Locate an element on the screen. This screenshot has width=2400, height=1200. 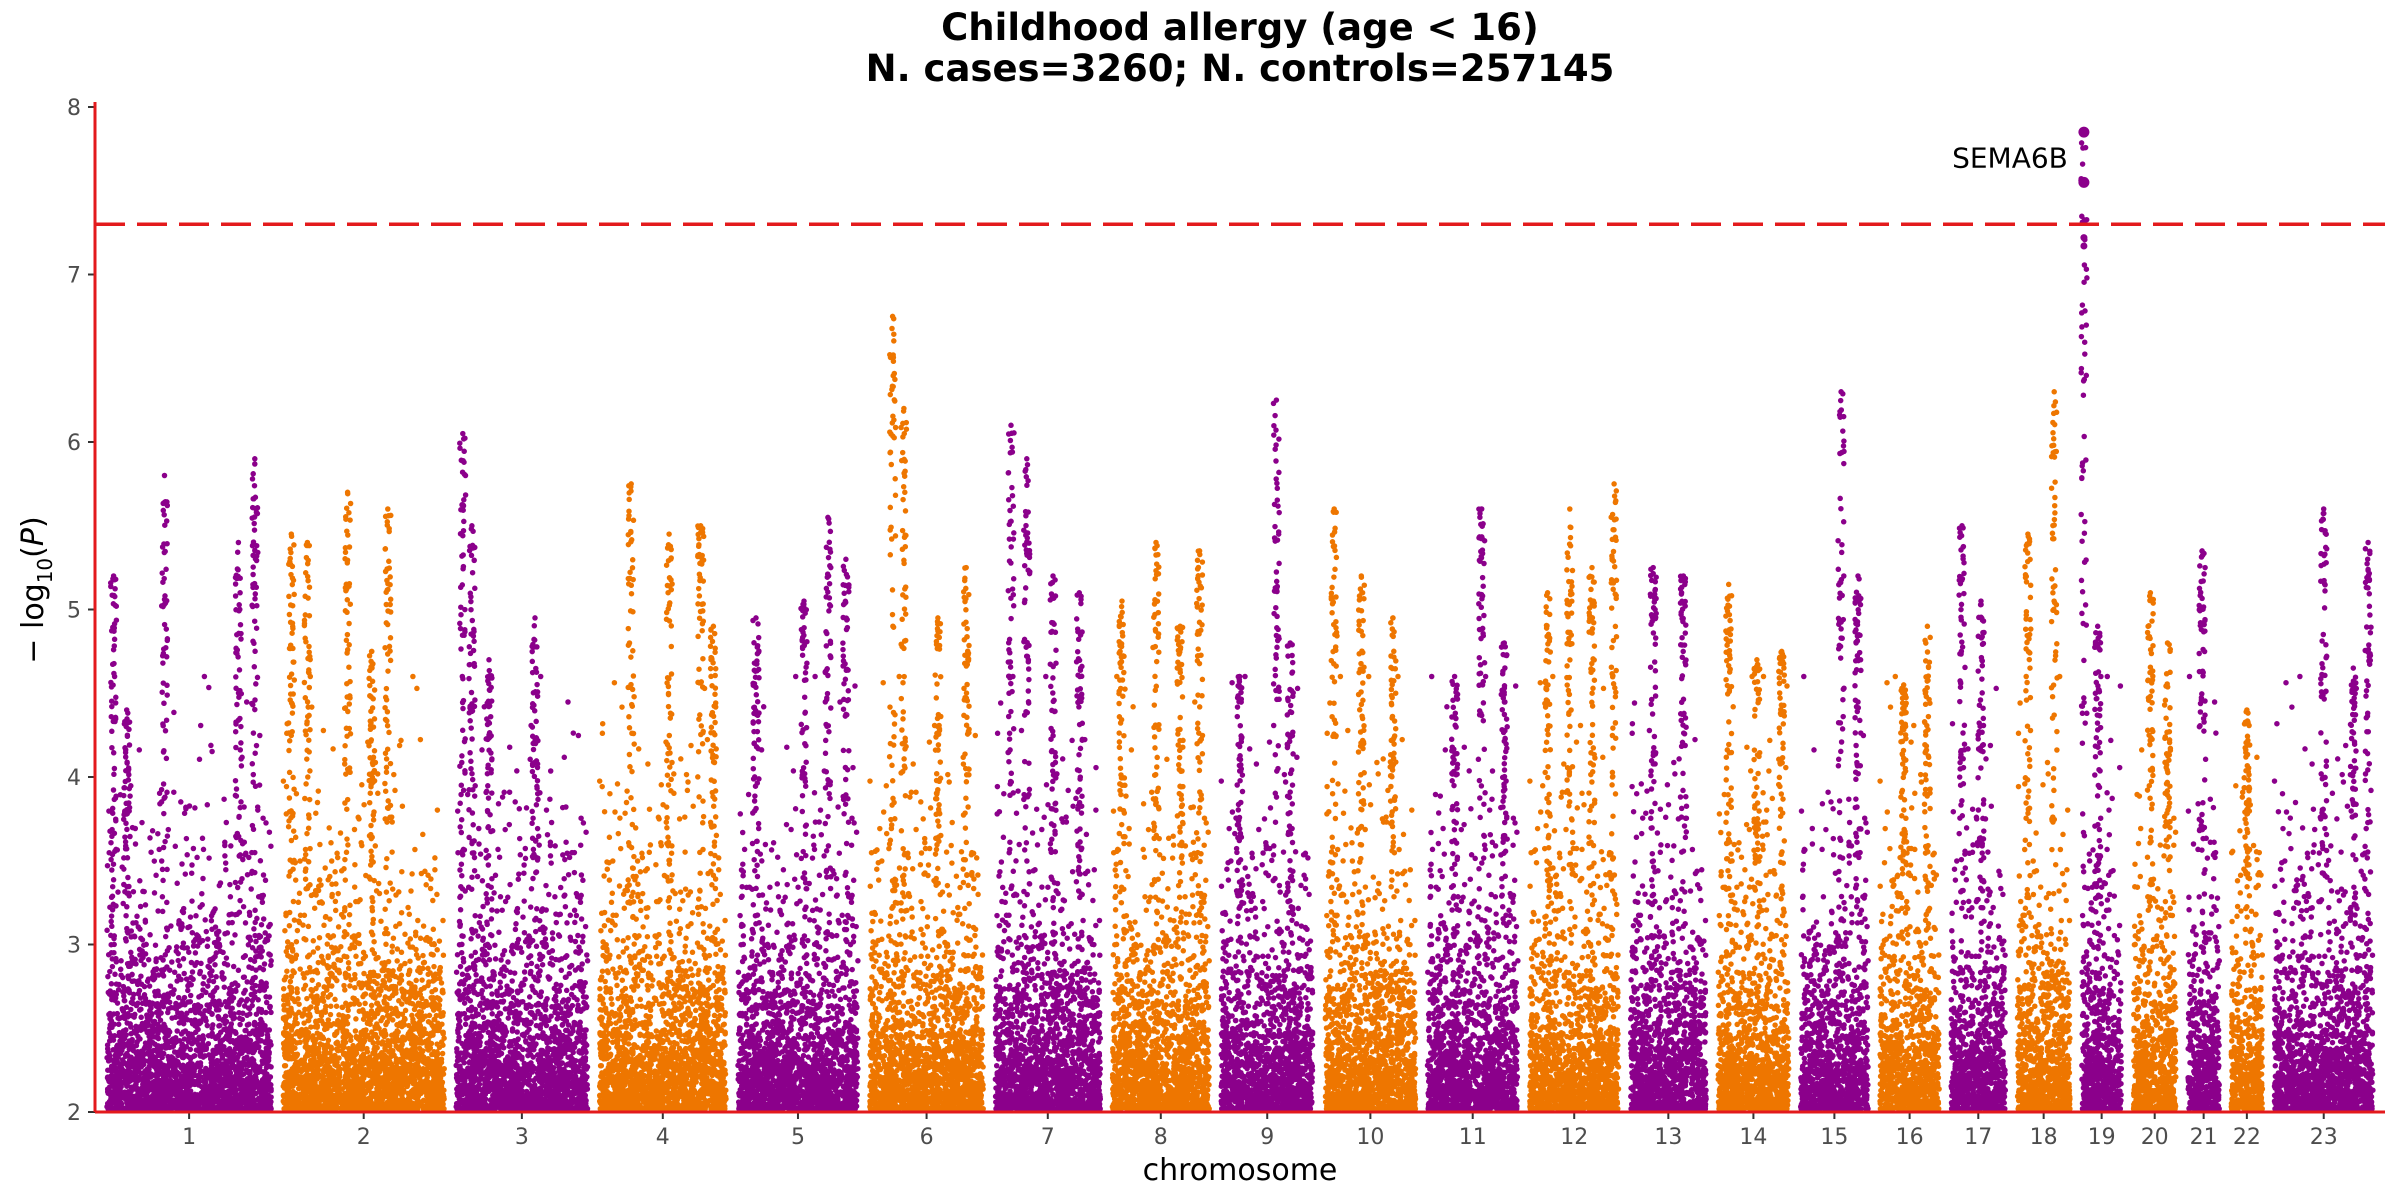
x-tick-label: 12 is located at coordinates (1574, 1137).